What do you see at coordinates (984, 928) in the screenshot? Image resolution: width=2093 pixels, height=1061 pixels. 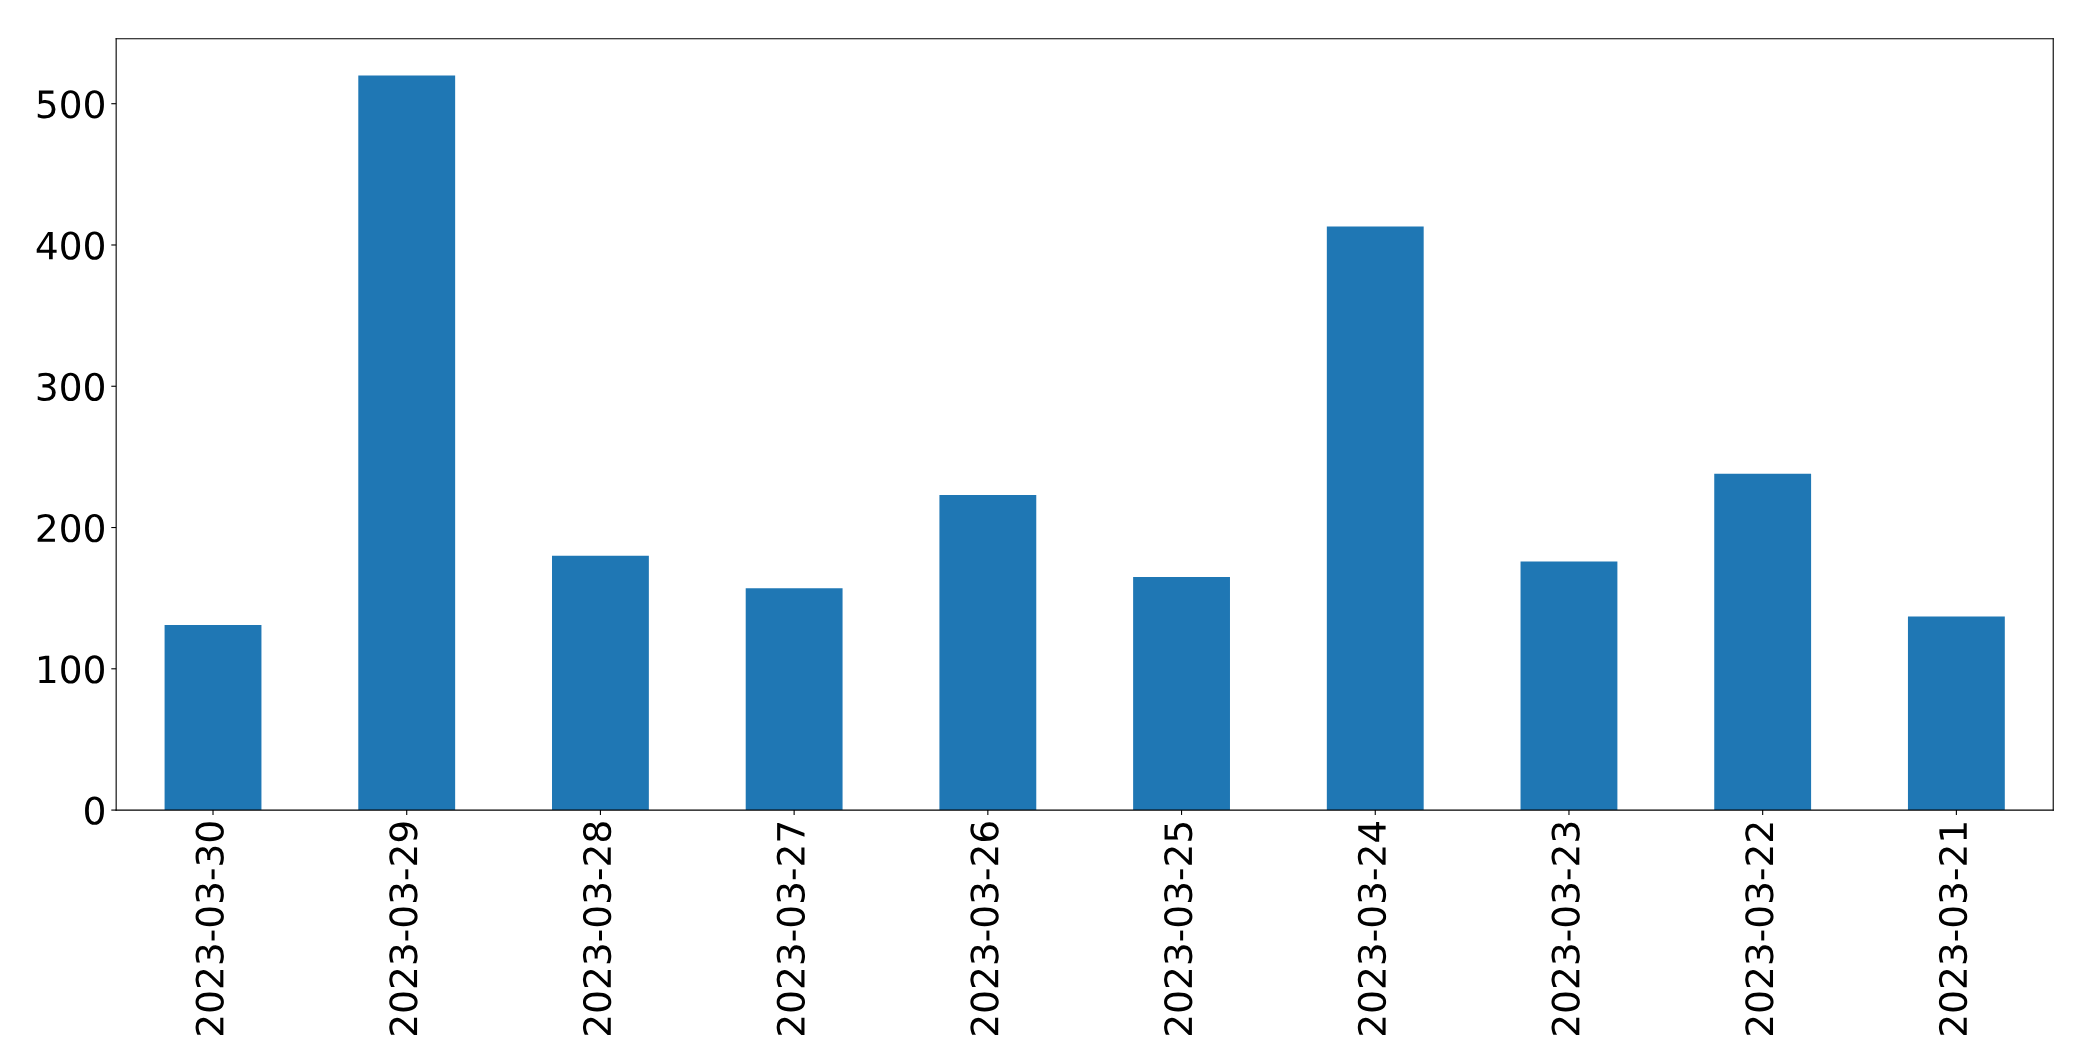 I see `x-tick-label: 2023-03-26` at bounding box center [984, 928].